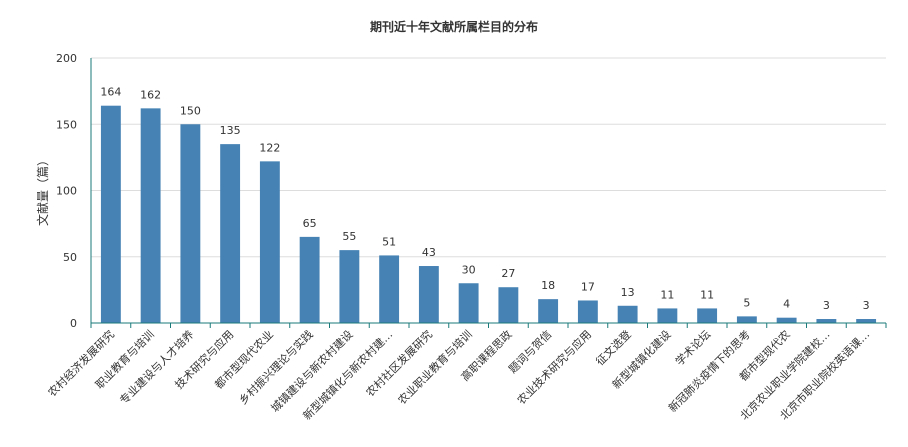 Image resolution: width=908 pixels, height=447 pixels. I want to click on y-tick-label: 50, so click(70, 257).